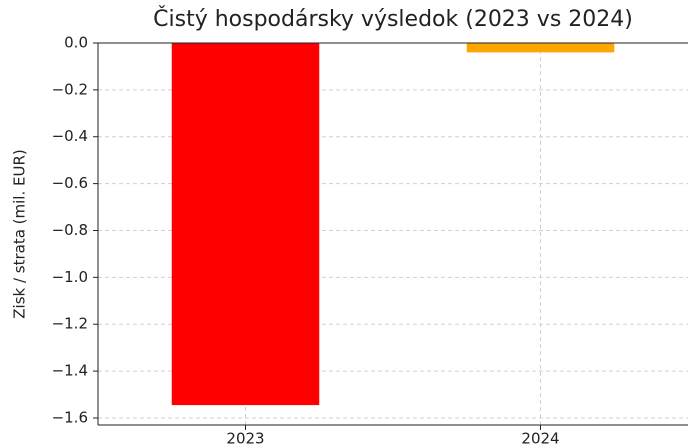  What do you see at coordinates (70, 277) in the screenshot?
I see `y-tick-label: −1.0` at bounding box center [70, 277].